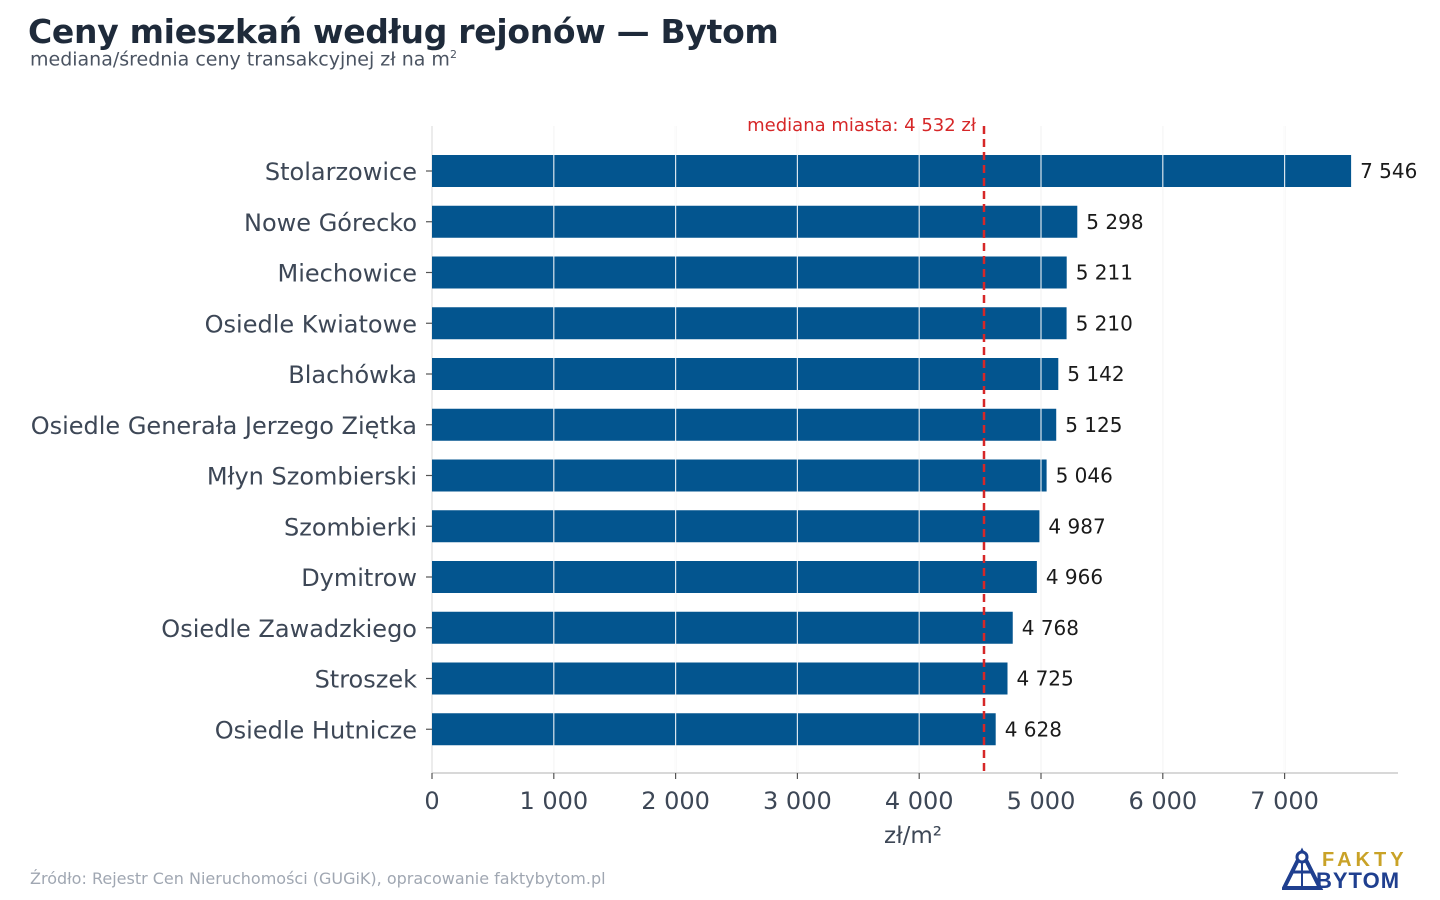 The width and height of the screenshot is (1440, 900). What do you see at coordinates (1114, 222) in the screenshot?
I see `value-label: 5 298` at bounding box center [1114, 222].